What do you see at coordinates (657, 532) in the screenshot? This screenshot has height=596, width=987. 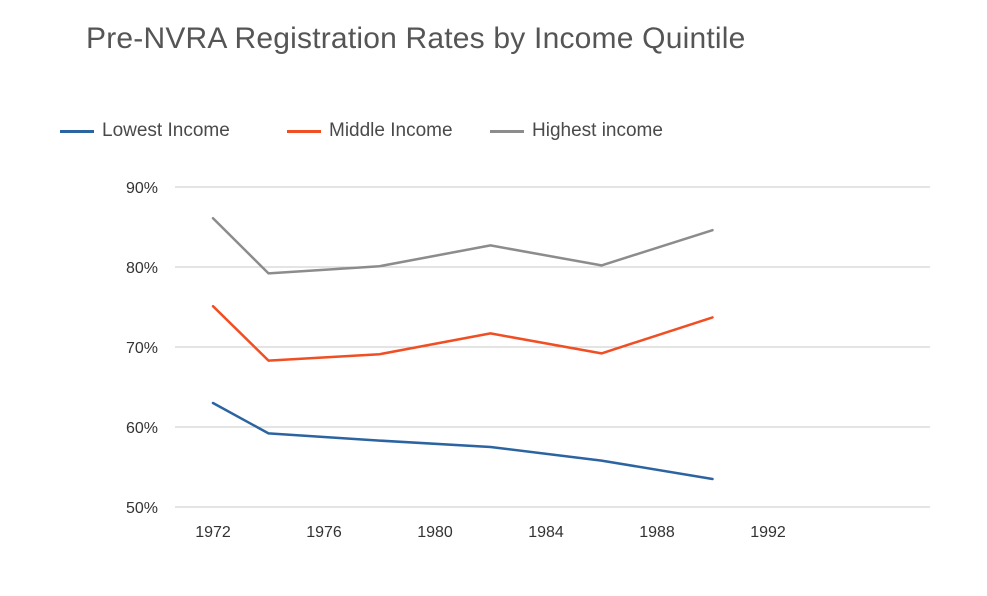 I see `x-tick-label: 1988` at bounding box center [657, 532].